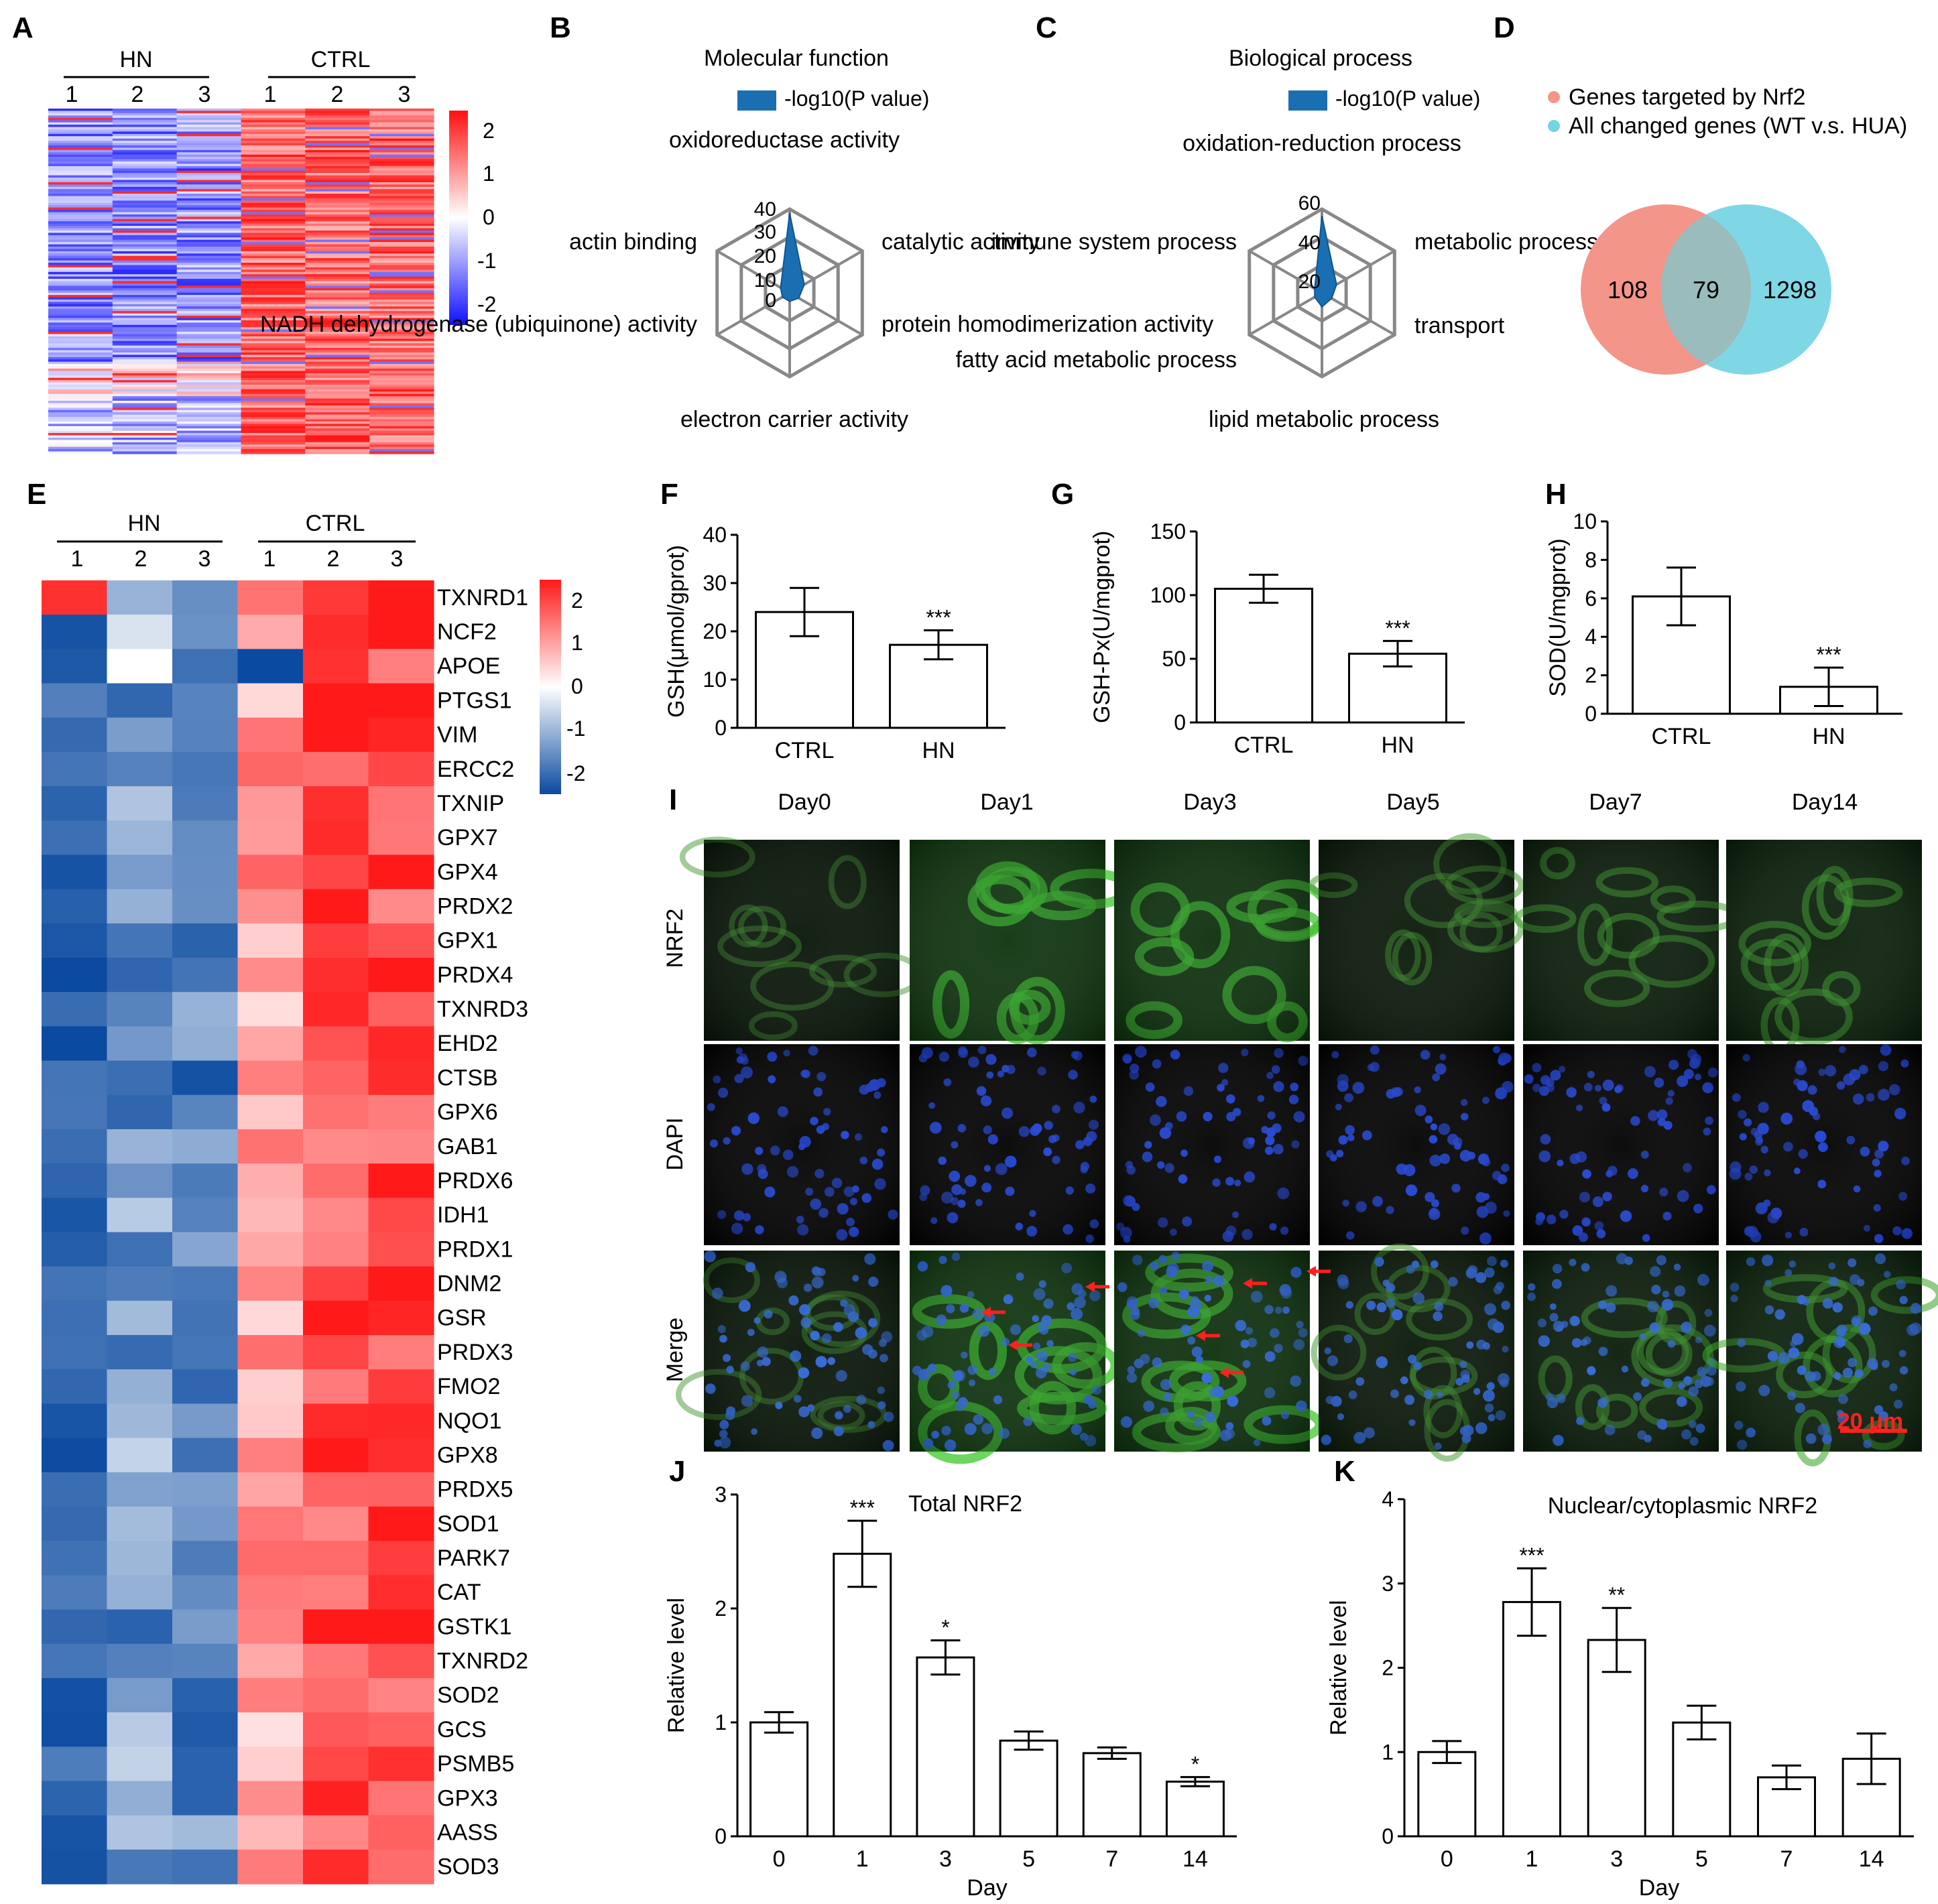 Image resolution: width=1938 pixels, height=1904 pixels. What do you see at coordinates (826, 314) in the screenshot?
I see `radar-spoke` at bounding box center [826, 314].